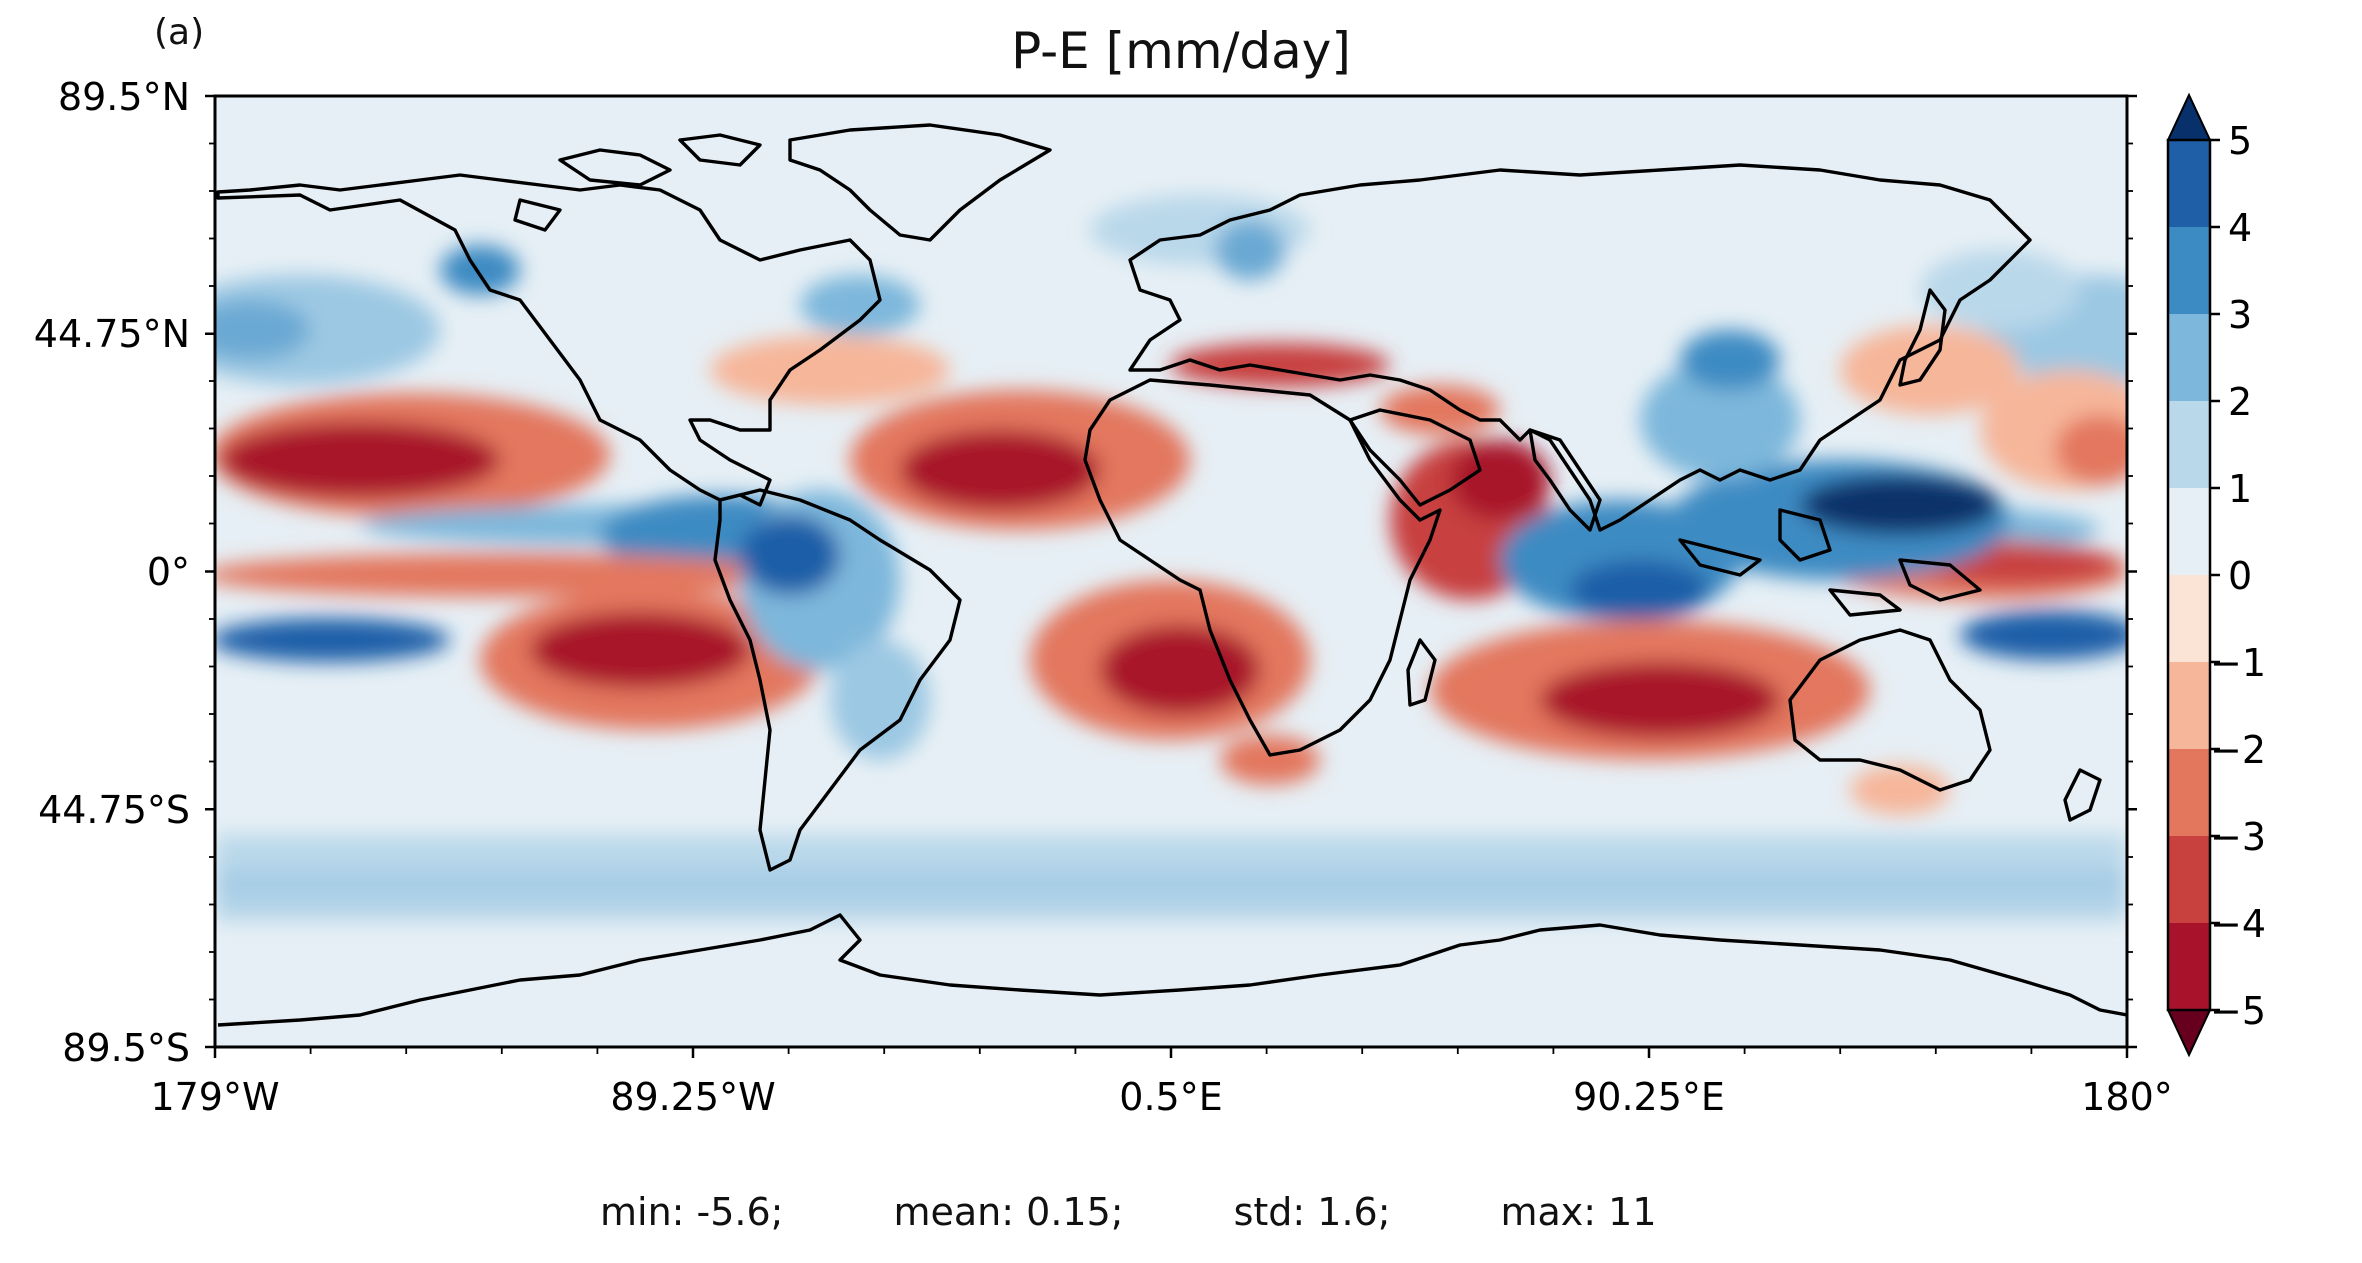 Image resolution: width=2362 pixels, height=1263 pixels. What do you see at coordinates (920, 182) in the screenshot?
I see `coast-greenland` at bounding box center [920, 182].